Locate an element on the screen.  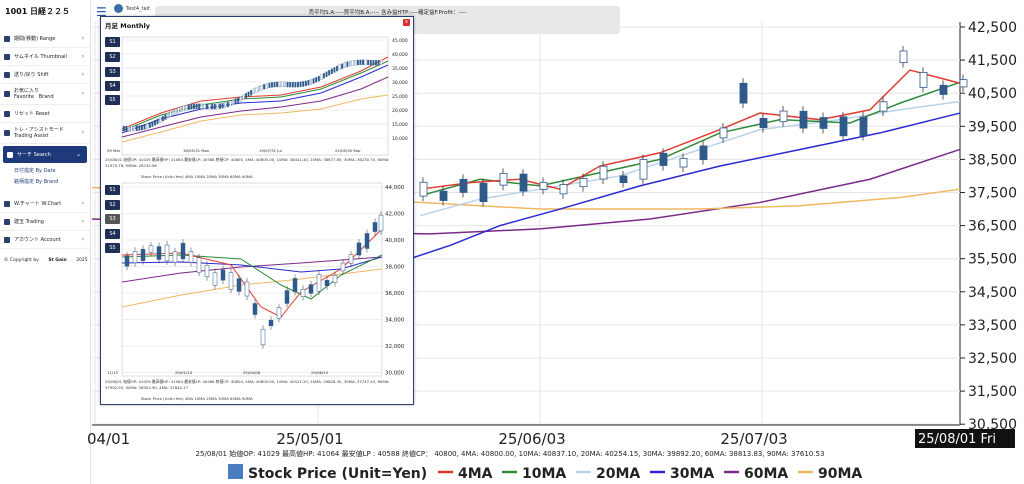
y-tick-label: 44,000 is located at coordinates (395, 188).